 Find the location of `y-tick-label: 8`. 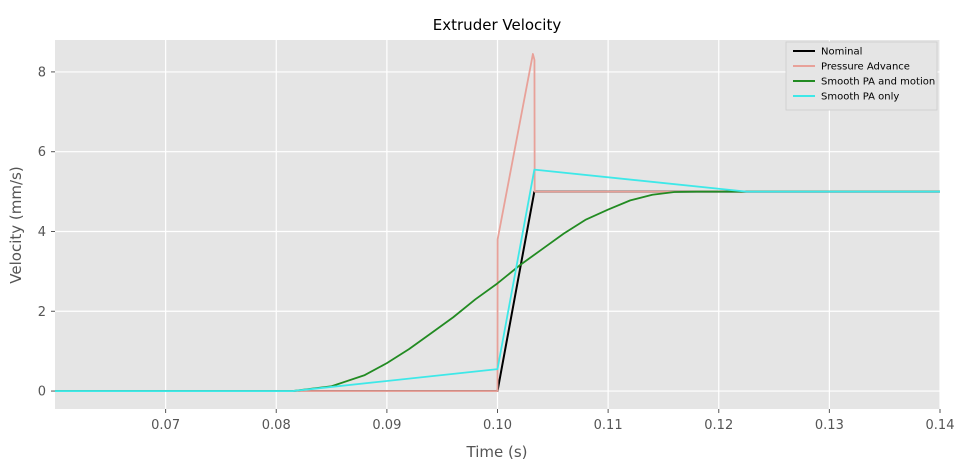

y-tick-label: 8 is located at coordinates (42, 72).